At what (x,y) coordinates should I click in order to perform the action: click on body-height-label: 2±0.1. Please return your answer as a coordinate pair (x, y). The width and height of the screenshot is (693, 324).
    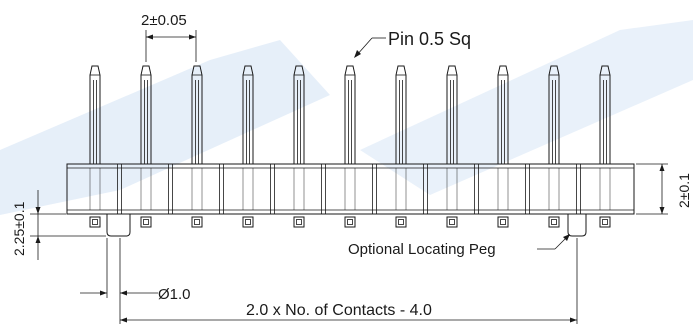
    Looking at the image, I should click on (684, 190).